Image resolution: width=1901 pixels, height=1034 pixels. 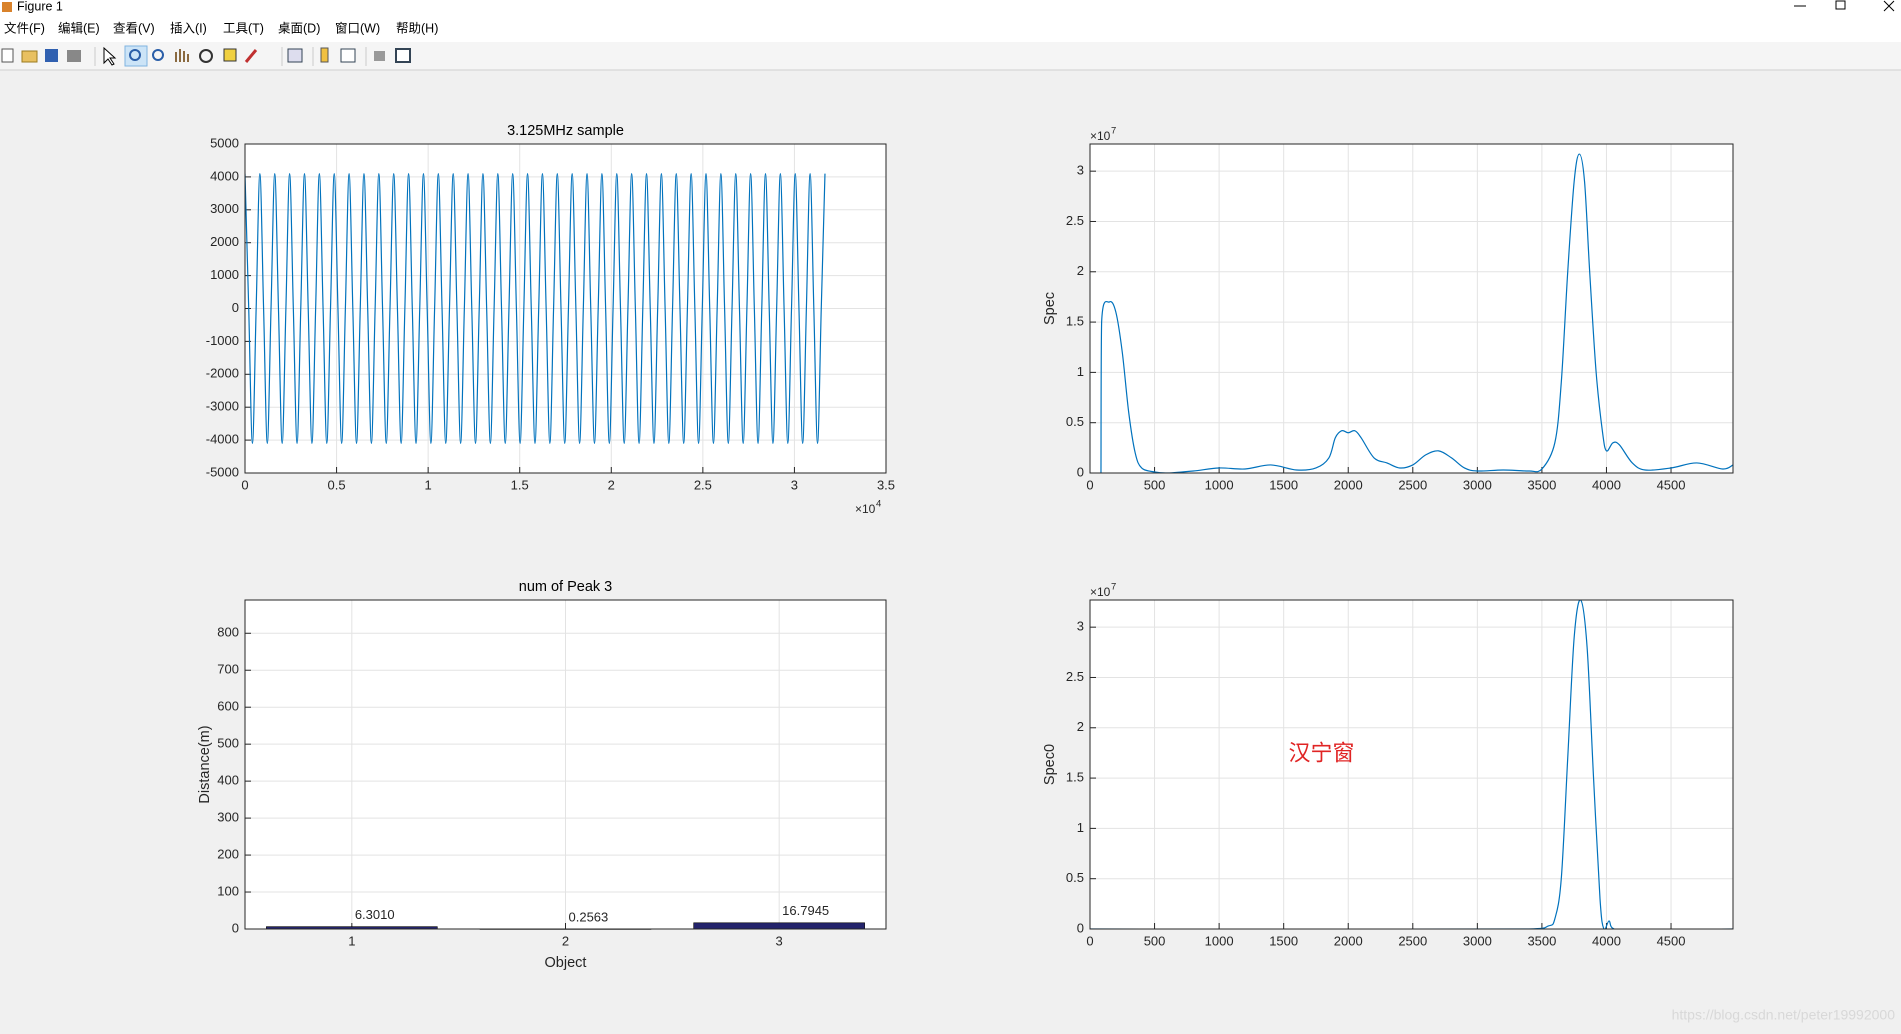 I want to click on hide-tools-button, so click(x=379, y=56).